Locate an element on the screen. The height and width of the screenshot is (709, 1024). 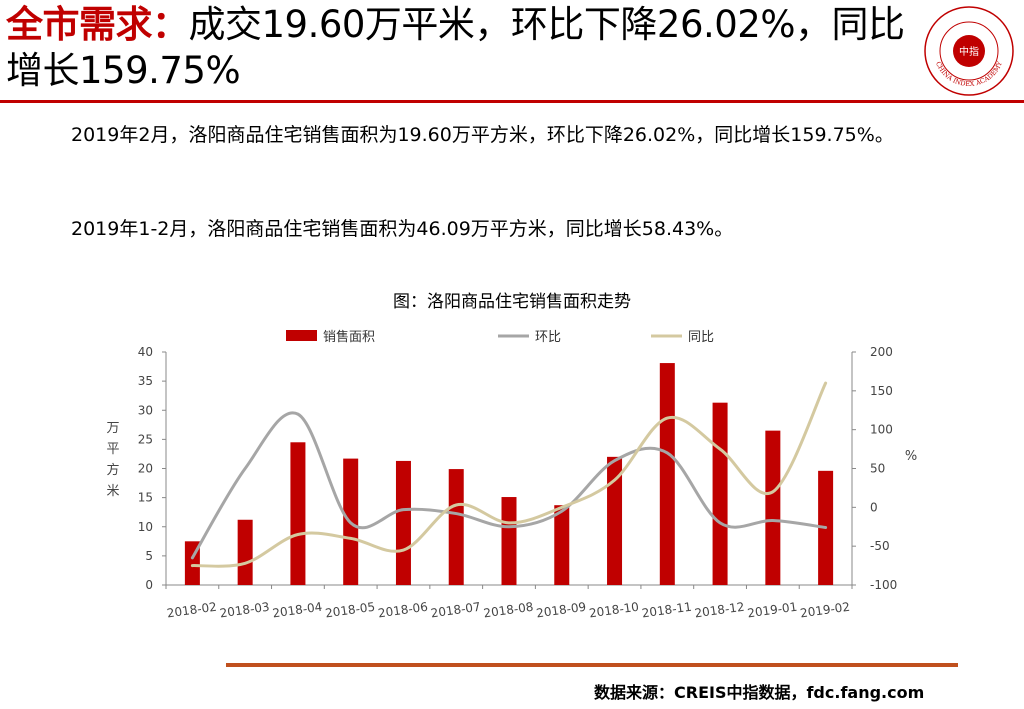
right-tick-label: -100 is located at coordinates (883, 585).